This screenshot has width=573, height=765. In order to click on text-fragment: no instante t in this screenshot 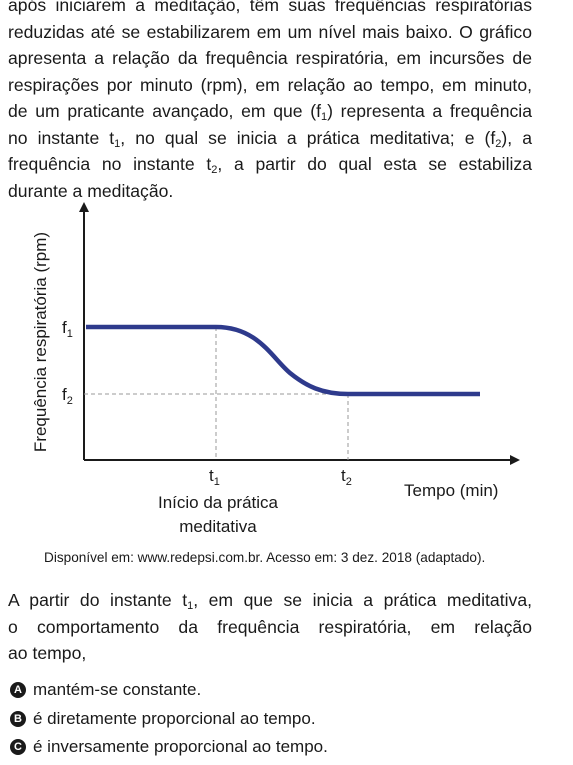, I will do `click(61, 137)`.